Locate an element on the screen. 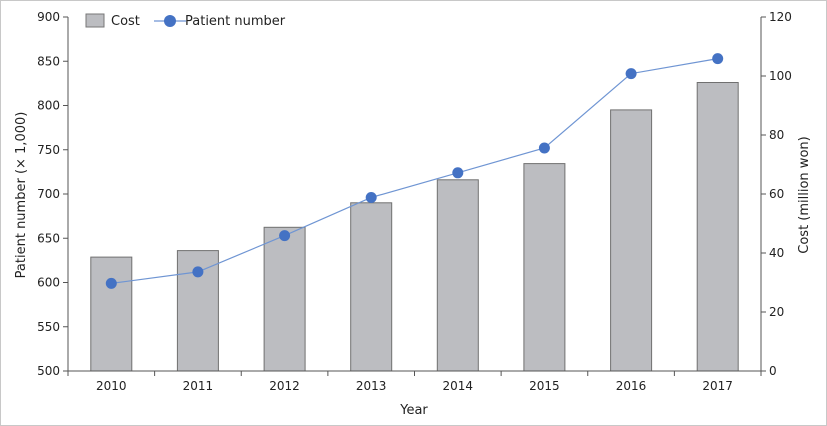 The image size is (827, 426). legend-patient-label: Patient number is located at coordinates (235, 21).